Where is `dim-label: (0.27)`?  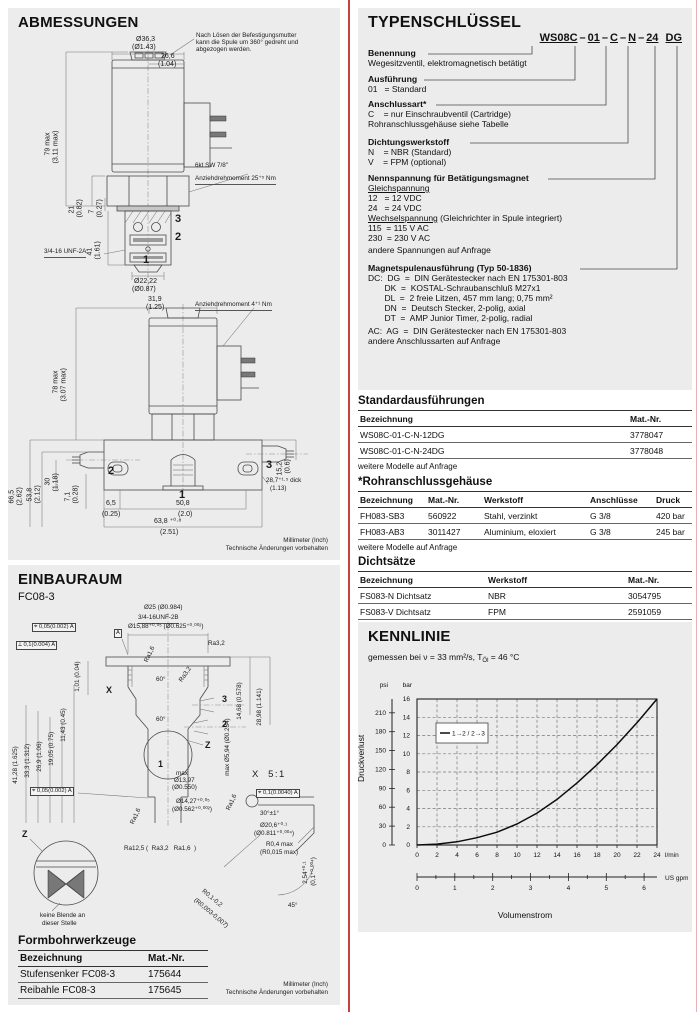
dim-label: (0.27) is located at coordinates (100, 208).